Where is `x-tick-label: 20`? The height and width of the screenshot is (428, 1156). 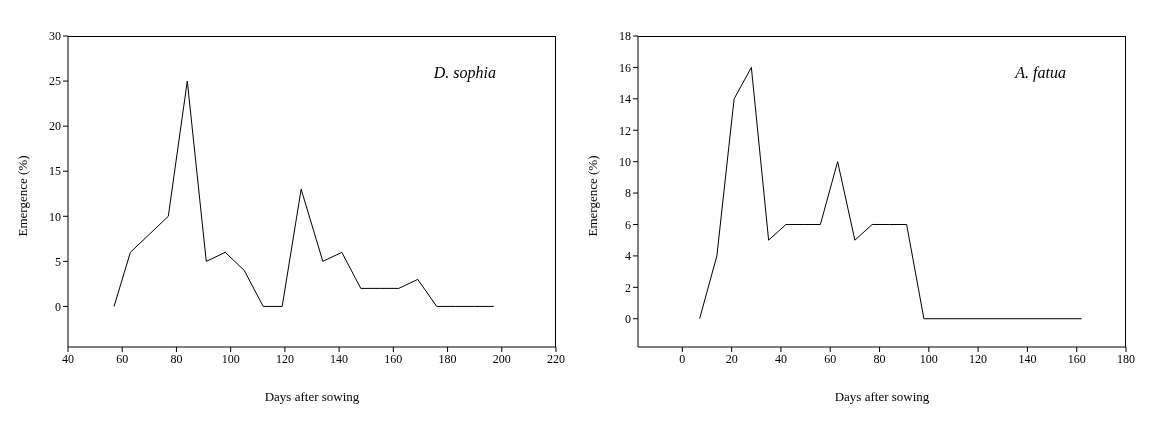 x-tick-label: 20 is located at coordinates (731, 358).